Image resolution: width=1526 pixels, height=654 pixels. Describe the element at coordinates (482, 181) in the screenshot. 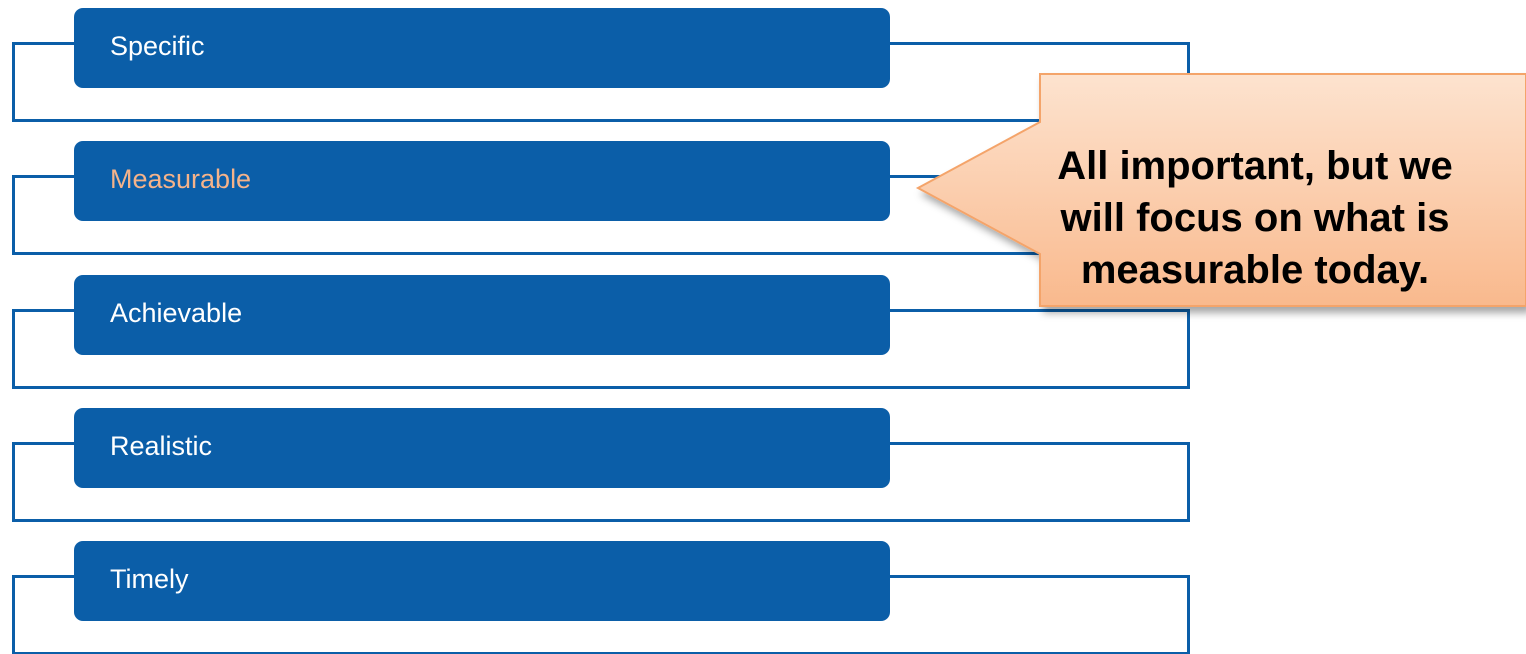

I see `step-box-measurable: Measurable` at that location.